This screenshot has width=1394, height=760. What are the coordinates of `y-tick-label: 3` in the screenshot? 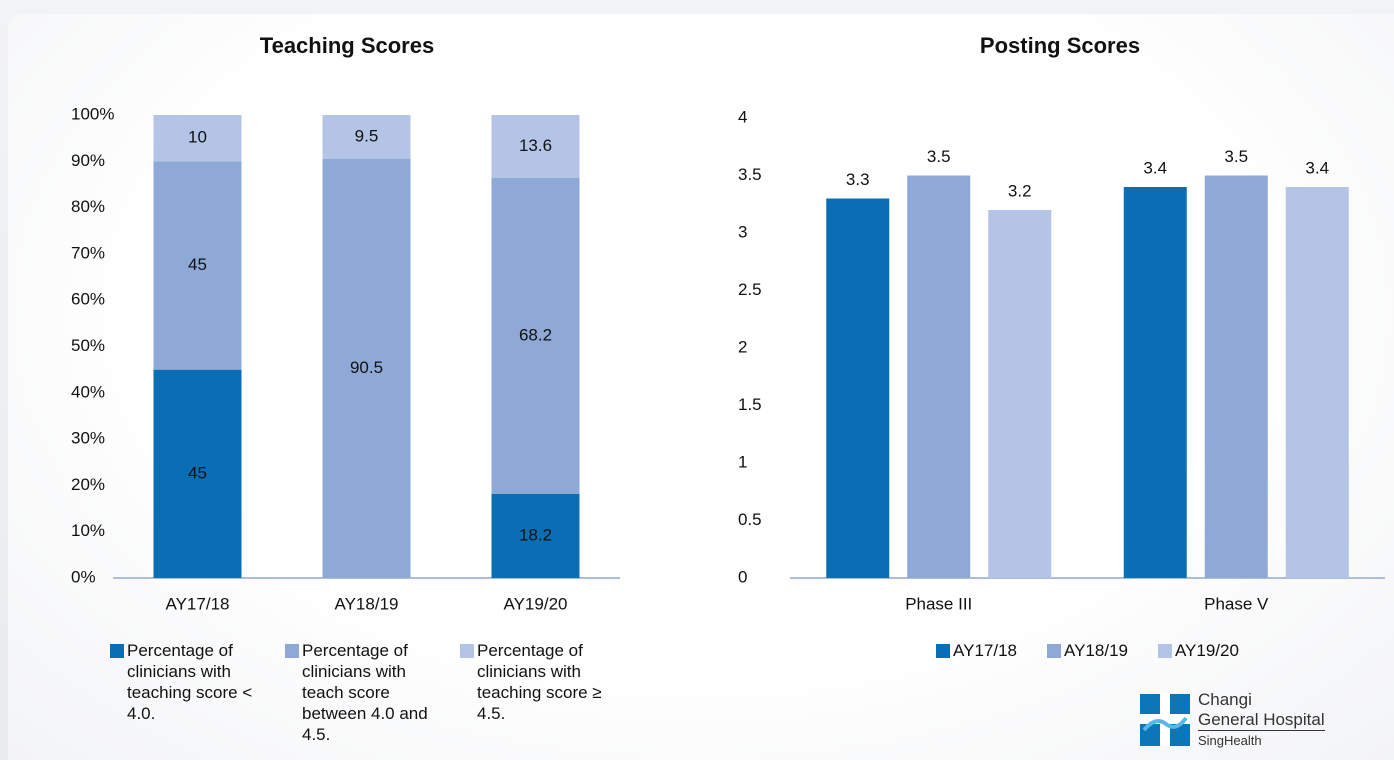 It's located at (742, 231).